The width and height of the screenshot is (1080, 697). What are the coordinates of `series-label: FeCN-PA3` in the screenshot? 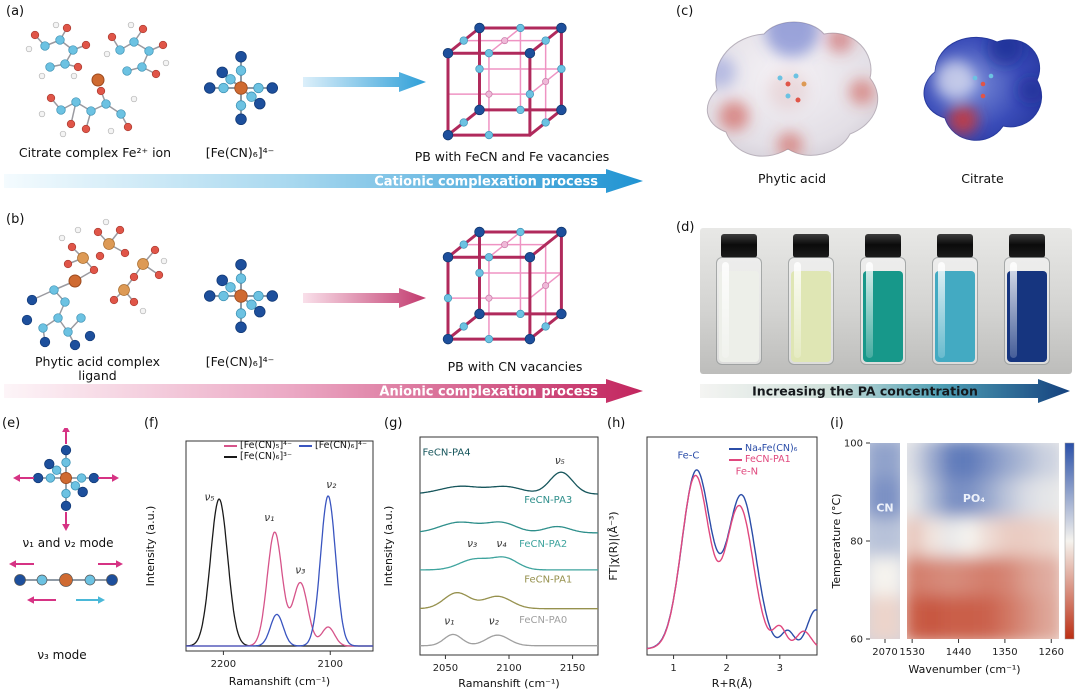 It's located at (548, 500).